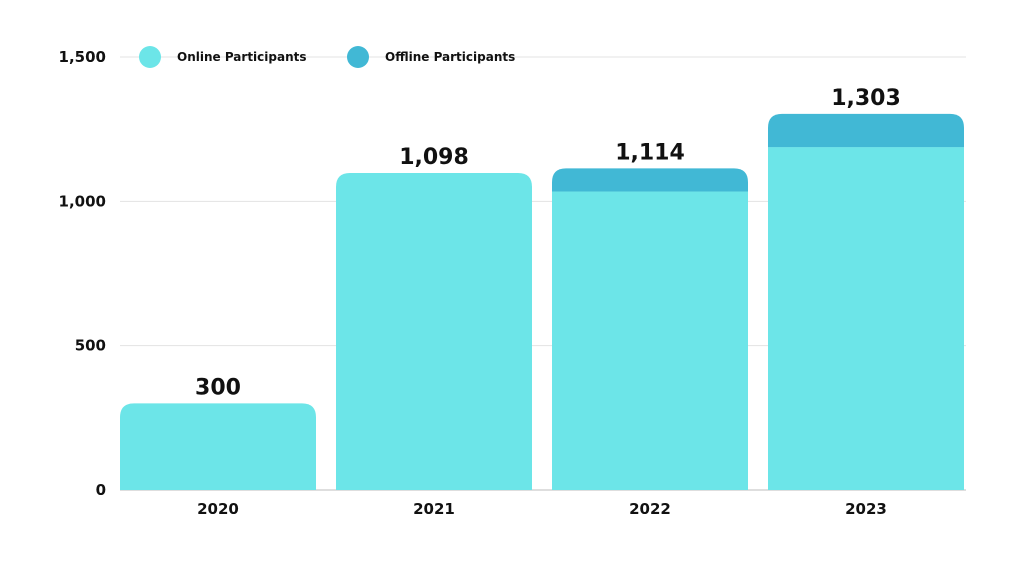  I want to click on legend-label: Offline Participants, so click(450, 57).